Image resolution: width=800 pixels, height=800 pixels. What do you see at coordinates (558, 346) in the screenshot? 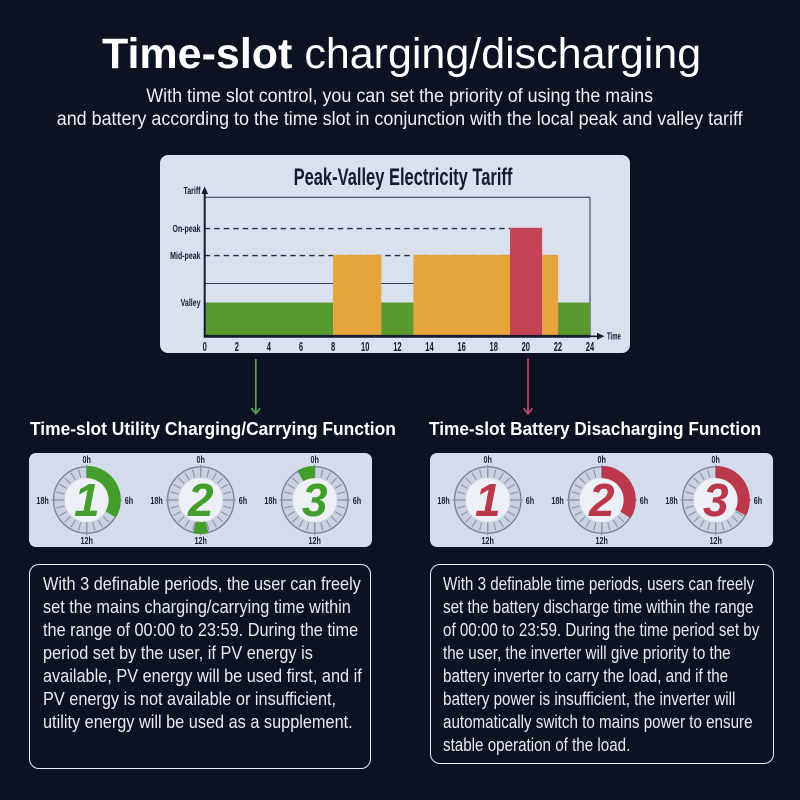
I see `svg-text: 22` at bounding box center [558, 346].